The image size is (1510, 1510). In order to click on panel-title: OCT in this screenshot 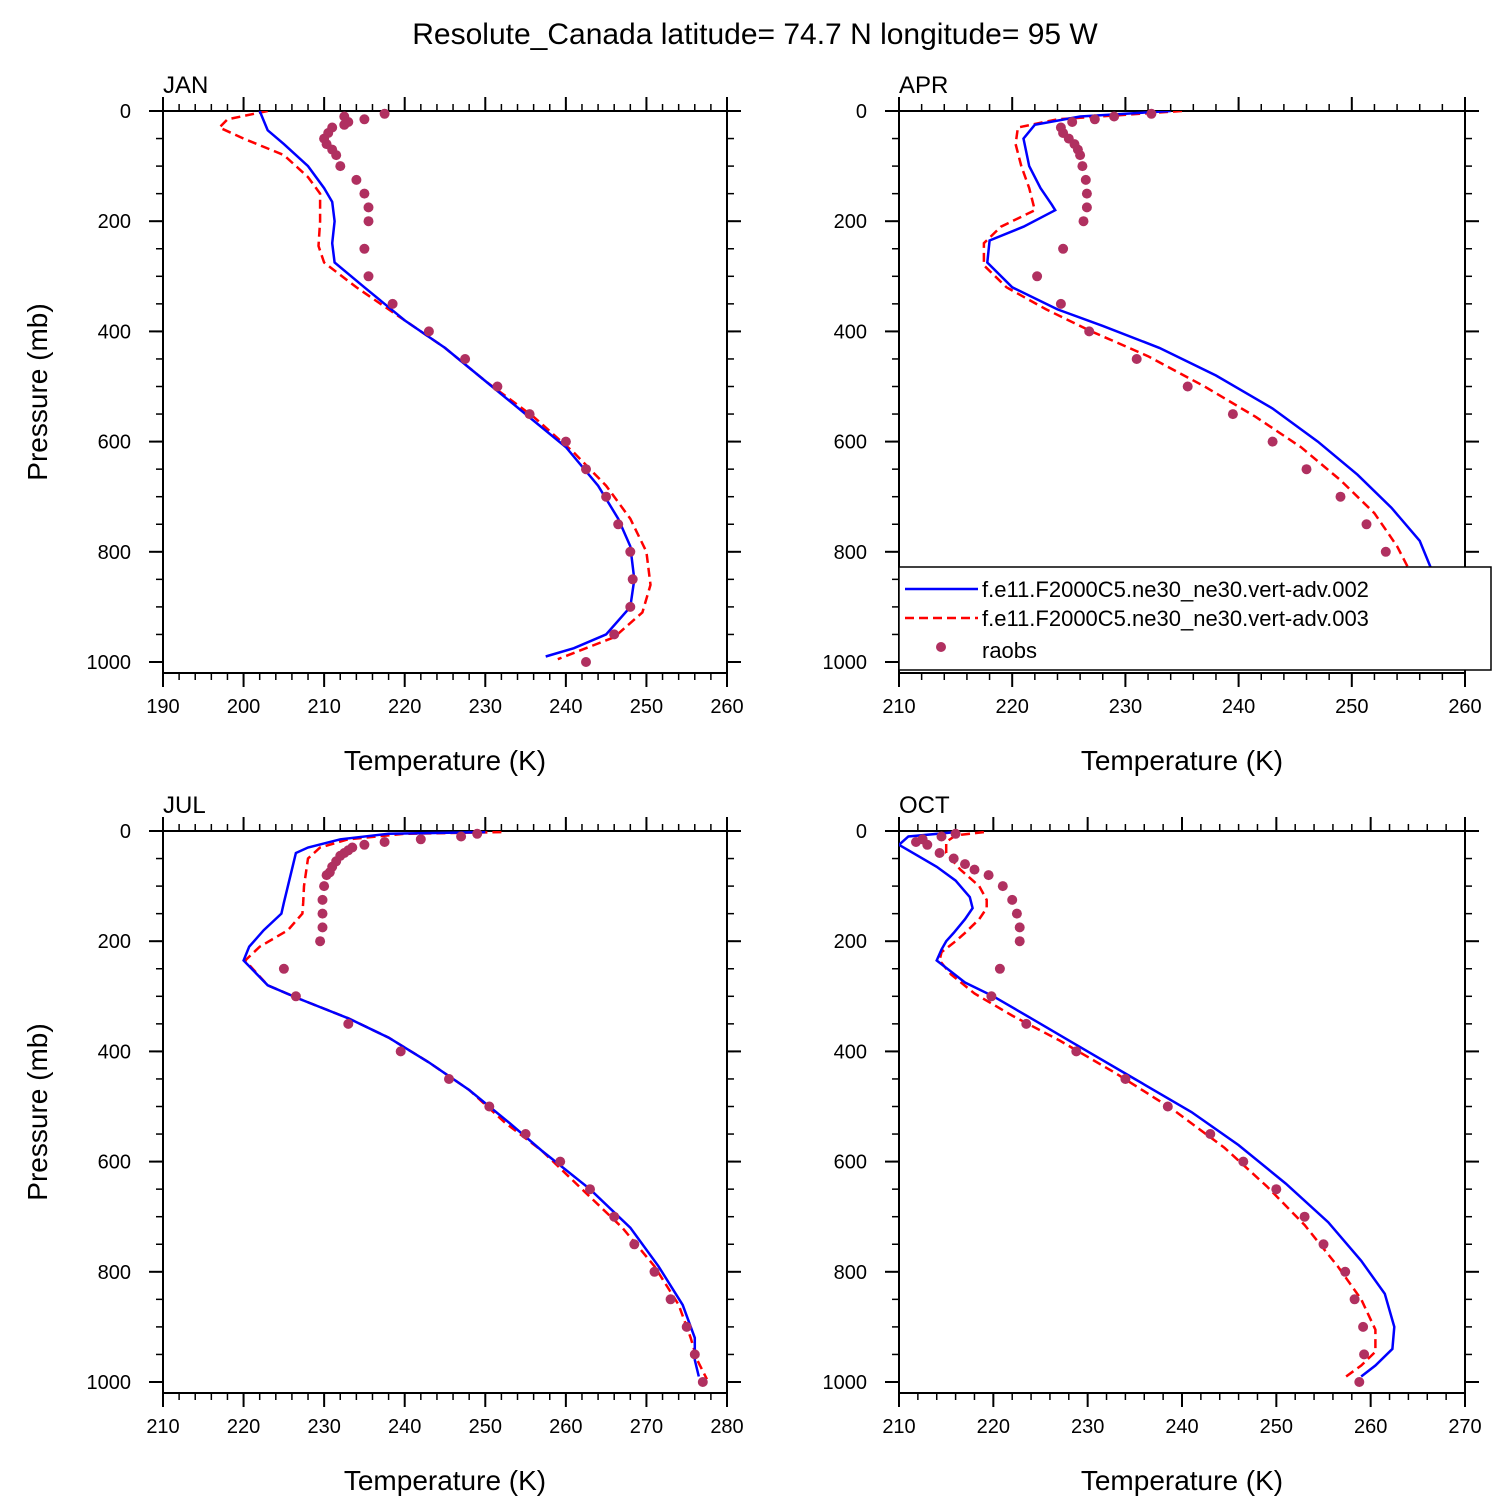, I will do `click(924, 805)`.